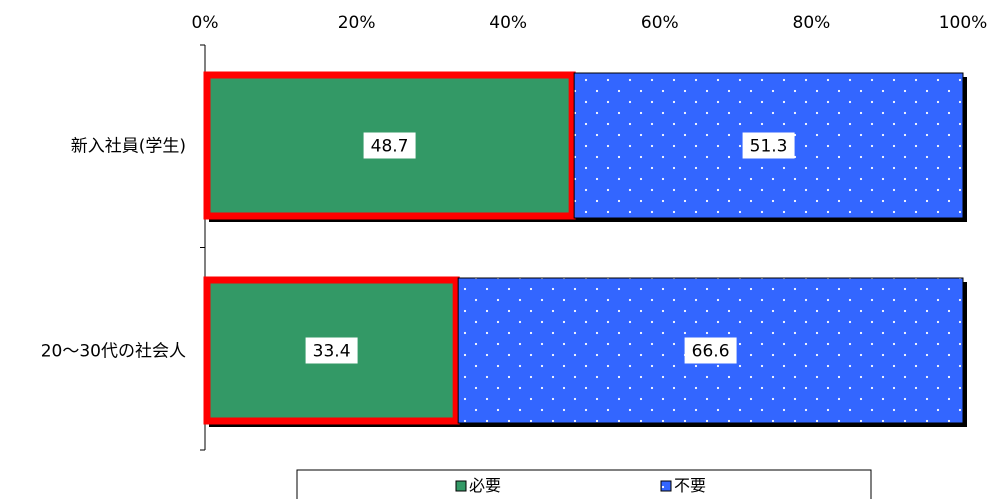 The width and height of the screenshot is (990, 499). I want to click on value-label: 51.3, so click(769, 147).